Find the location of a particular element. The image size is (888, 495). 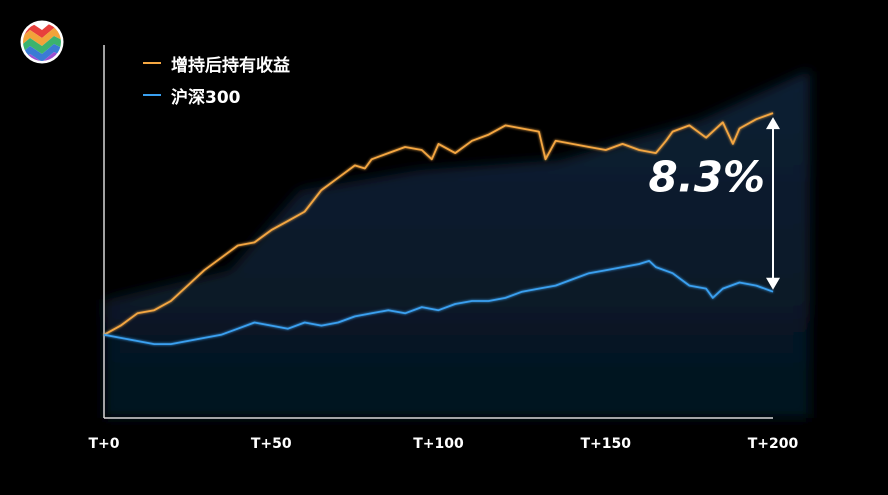

legend-swatch-csi300 is located at coordinates (152, 95).